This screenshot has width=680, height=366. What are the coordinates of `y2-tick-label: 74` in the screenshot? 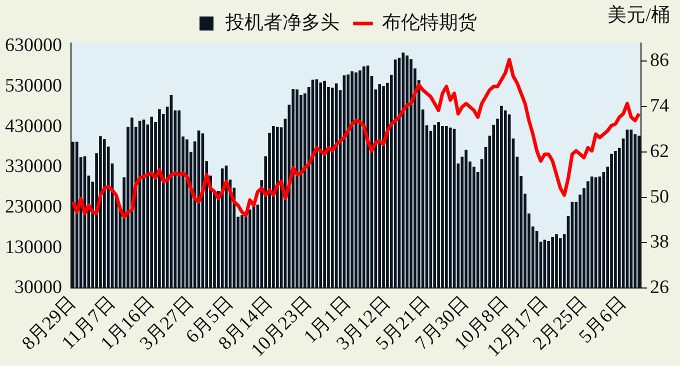 It's located at (660, 106).